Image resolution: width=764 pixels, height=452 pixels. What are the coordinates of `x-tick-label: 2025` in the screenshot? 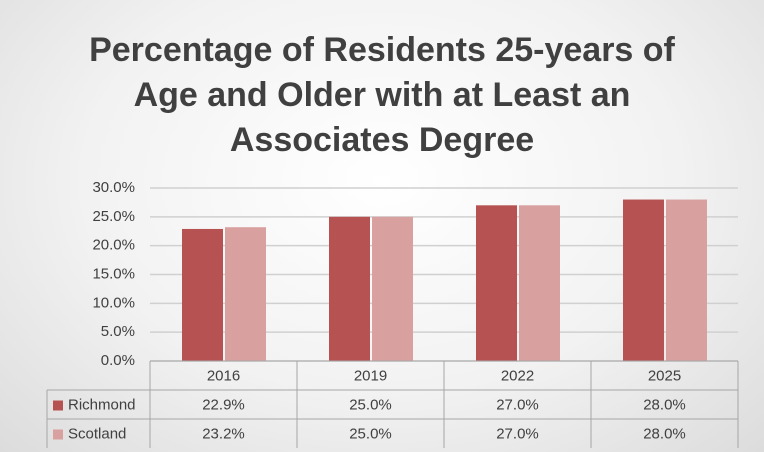 It's located at (664, 375).